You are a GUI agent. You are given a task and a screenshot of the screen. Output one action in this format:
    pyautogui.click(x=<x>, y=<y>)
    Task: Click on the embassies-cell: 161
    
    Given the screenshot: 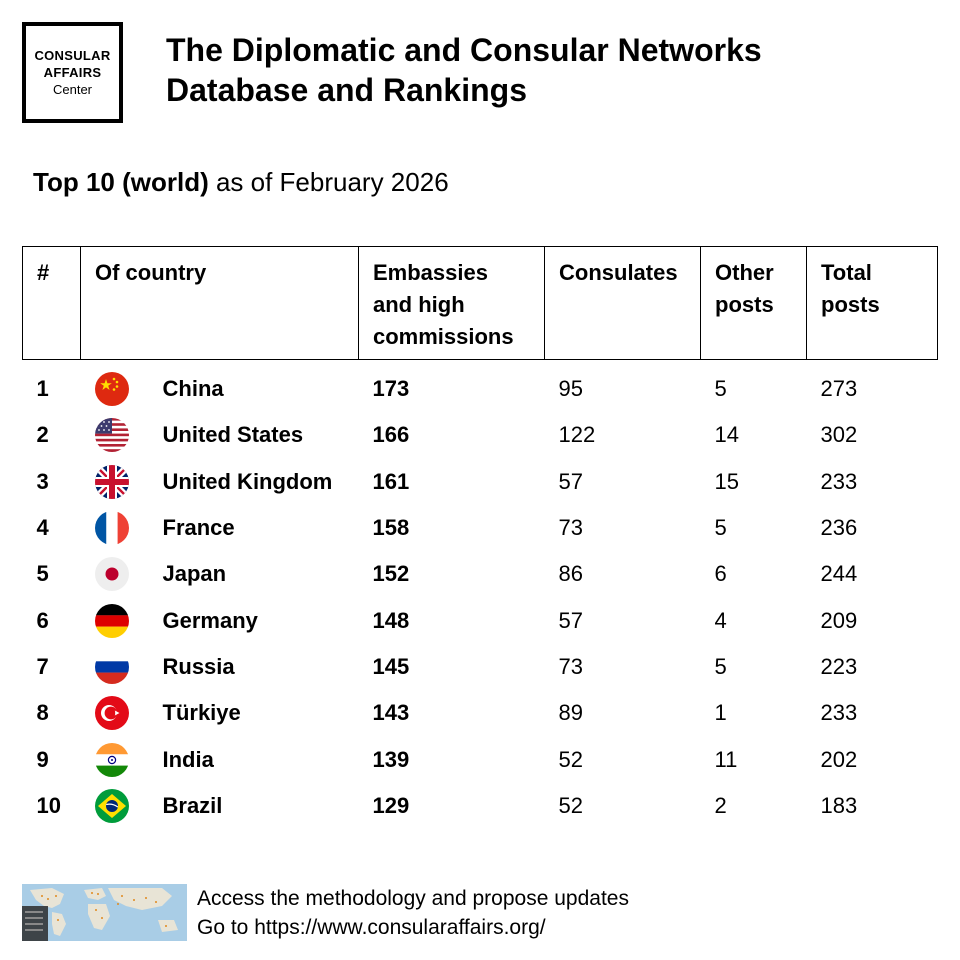 What is the action you would take?
    pyautogui.click(x=391, y=481)
    